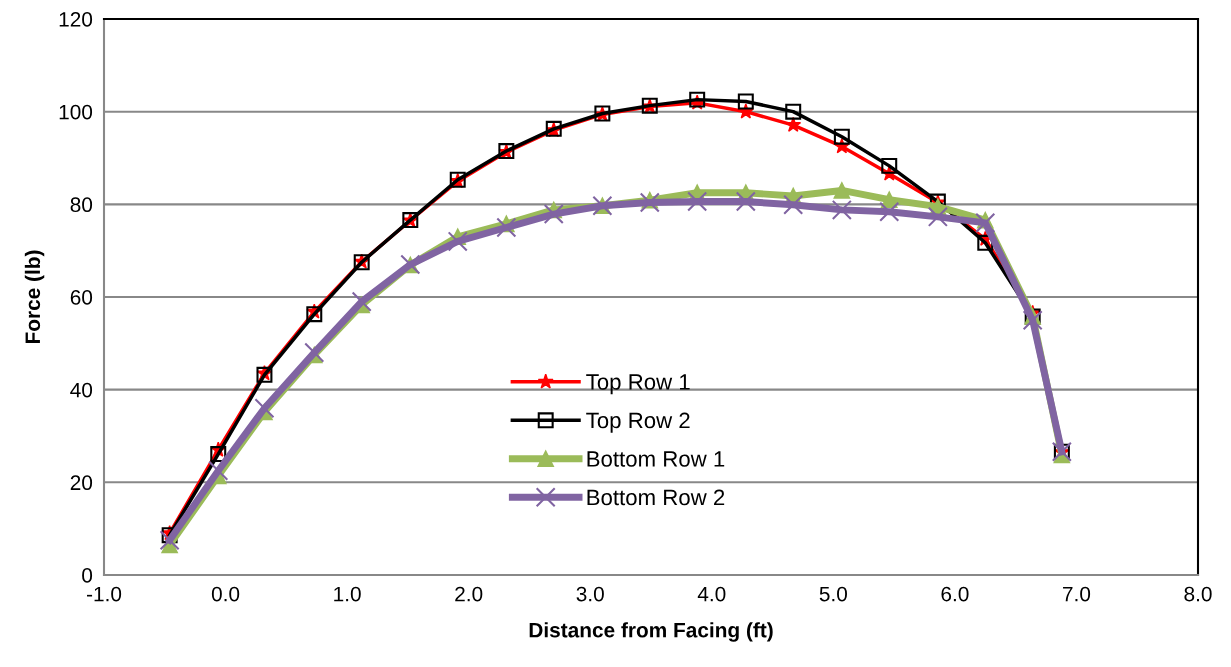 The width and height of the screenshot is (1231, 667). Describe the element at coordinates (81, 297) in the screenshot. I see `y-tick-label: 60` at that location.